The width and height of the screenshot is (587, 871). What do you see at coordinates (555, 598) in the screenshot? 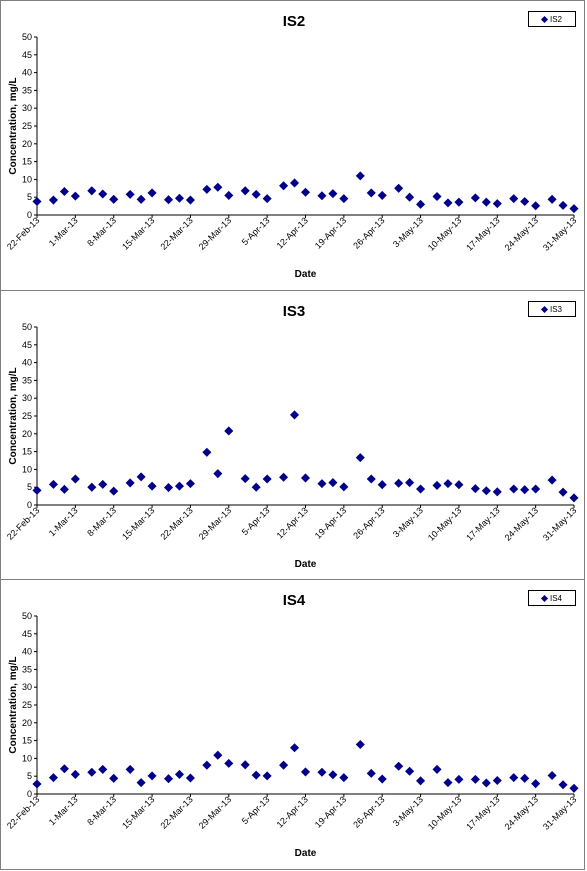
I see `legend-label-is4: IS4` at bounding box center [555, 598].